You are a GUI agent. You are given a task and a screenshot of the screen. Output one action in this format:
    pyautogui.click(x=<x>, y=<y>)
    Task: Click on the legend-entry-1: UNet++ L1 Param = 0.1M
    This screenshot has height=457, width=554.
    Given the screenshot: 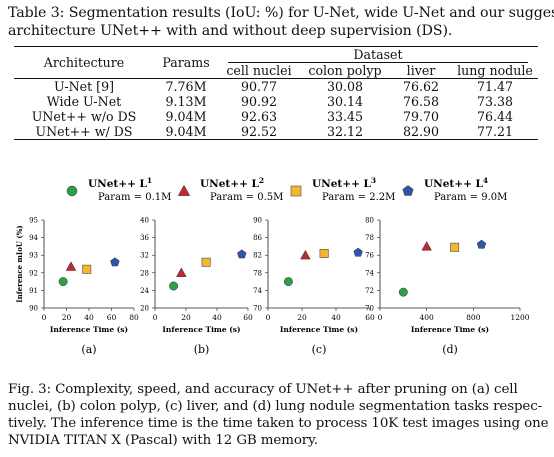 What is the action you would take?
    pyautogui.click(x=118, y=189)
    